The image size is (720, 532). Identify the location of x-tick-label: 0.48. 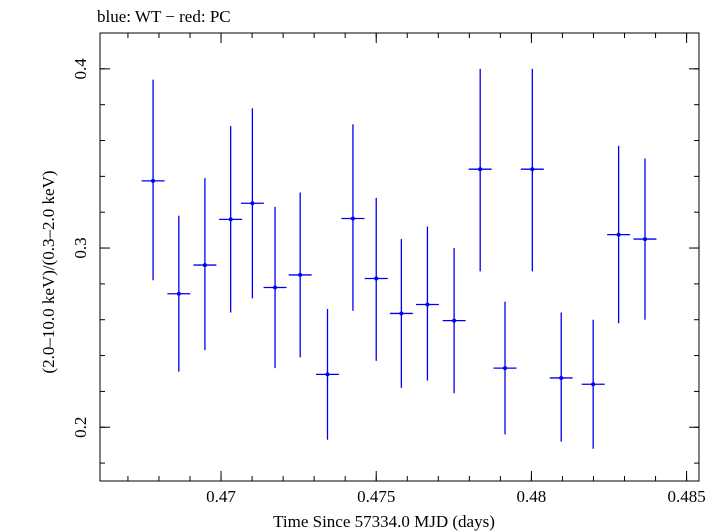
(532, 496).